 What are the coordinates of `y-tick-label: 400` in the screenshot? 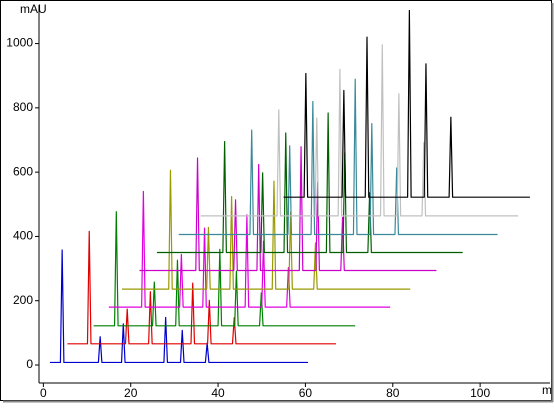 It's located at (23, 236).